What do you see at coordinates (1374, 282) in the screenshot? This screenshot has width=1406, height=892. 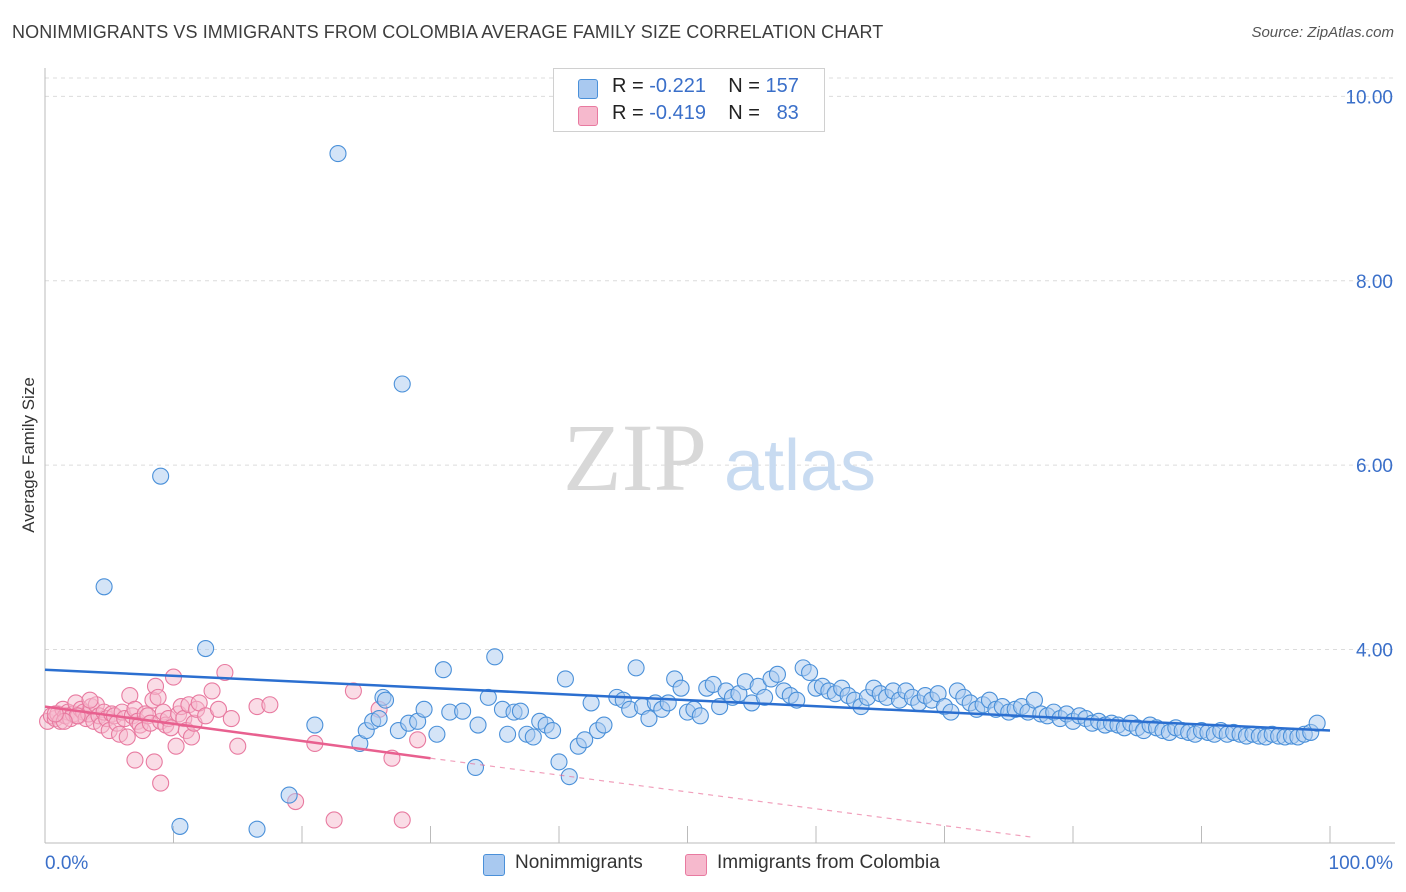 I see `y-tick-label: 8.00` at bounding box center [1374, 282].